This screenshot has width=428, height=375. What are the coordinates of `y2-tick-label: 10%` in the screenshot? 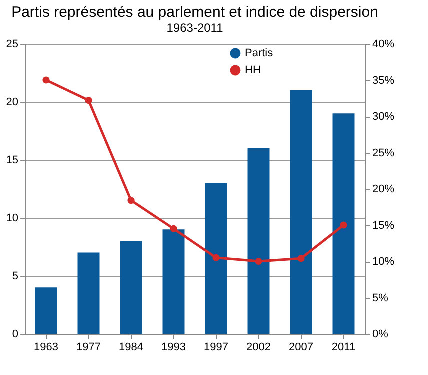 It's located at (383, 262).